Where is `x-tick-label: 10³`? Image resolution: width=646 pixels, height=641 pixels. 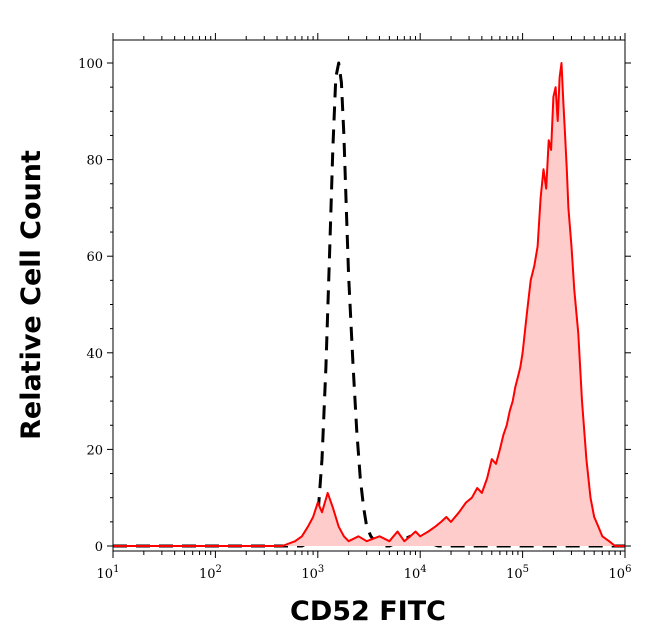 x-tick-label: 10³ is located at coordinates (312, 573).